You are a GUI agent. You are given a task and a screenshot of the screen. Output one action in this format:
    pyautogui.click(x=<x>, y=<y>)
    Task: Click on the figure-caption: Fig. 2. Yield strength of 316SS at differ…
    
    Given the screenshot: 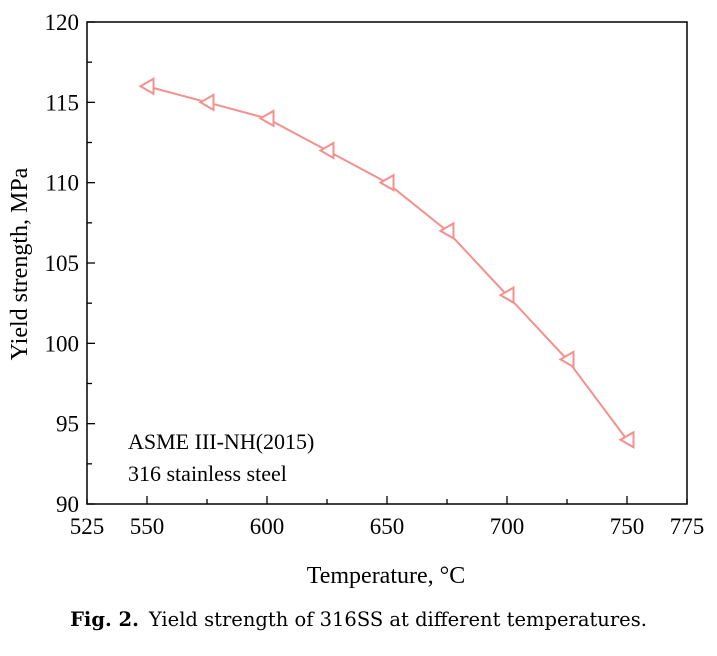 What is the action you would take?
    pyautogui.click(x=358, y=619)
    